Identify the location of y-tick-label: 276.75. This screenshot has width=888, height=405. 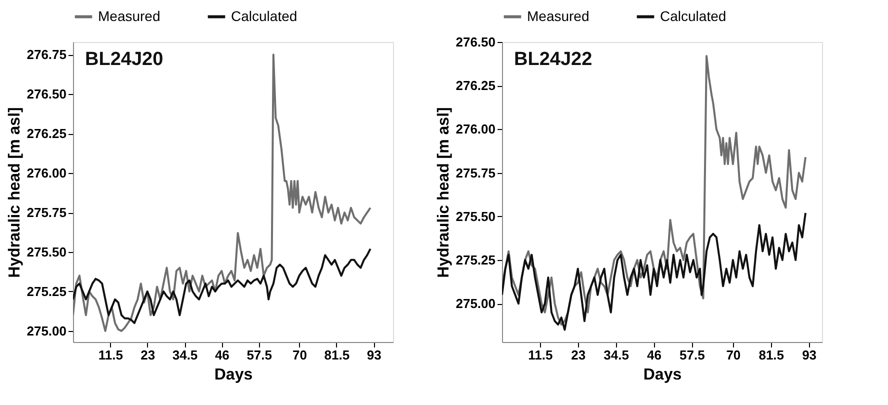
(46, 54).